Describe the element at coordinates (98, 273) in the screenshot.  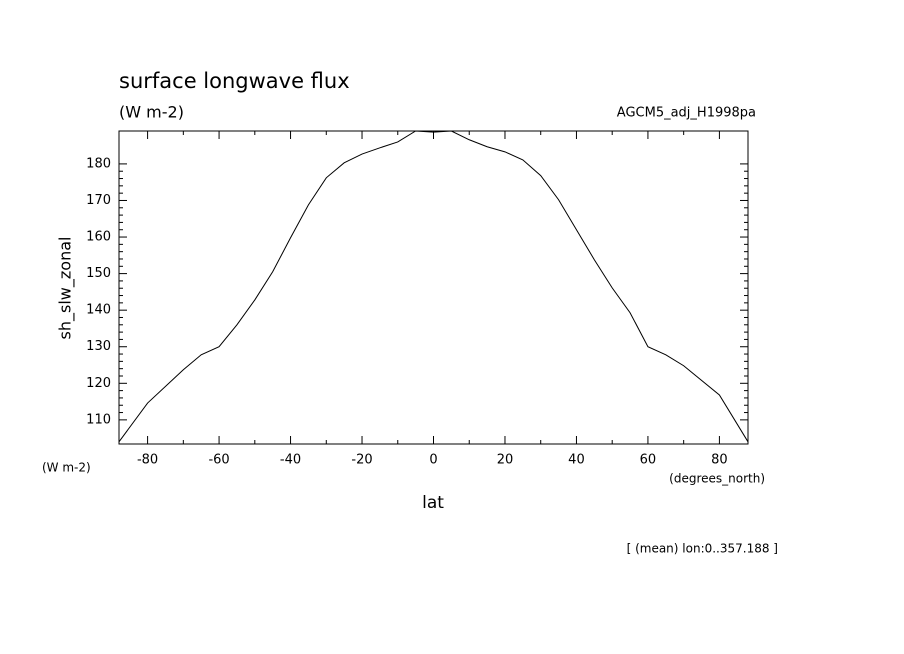
I see `y-tick-label: 150` at that location.